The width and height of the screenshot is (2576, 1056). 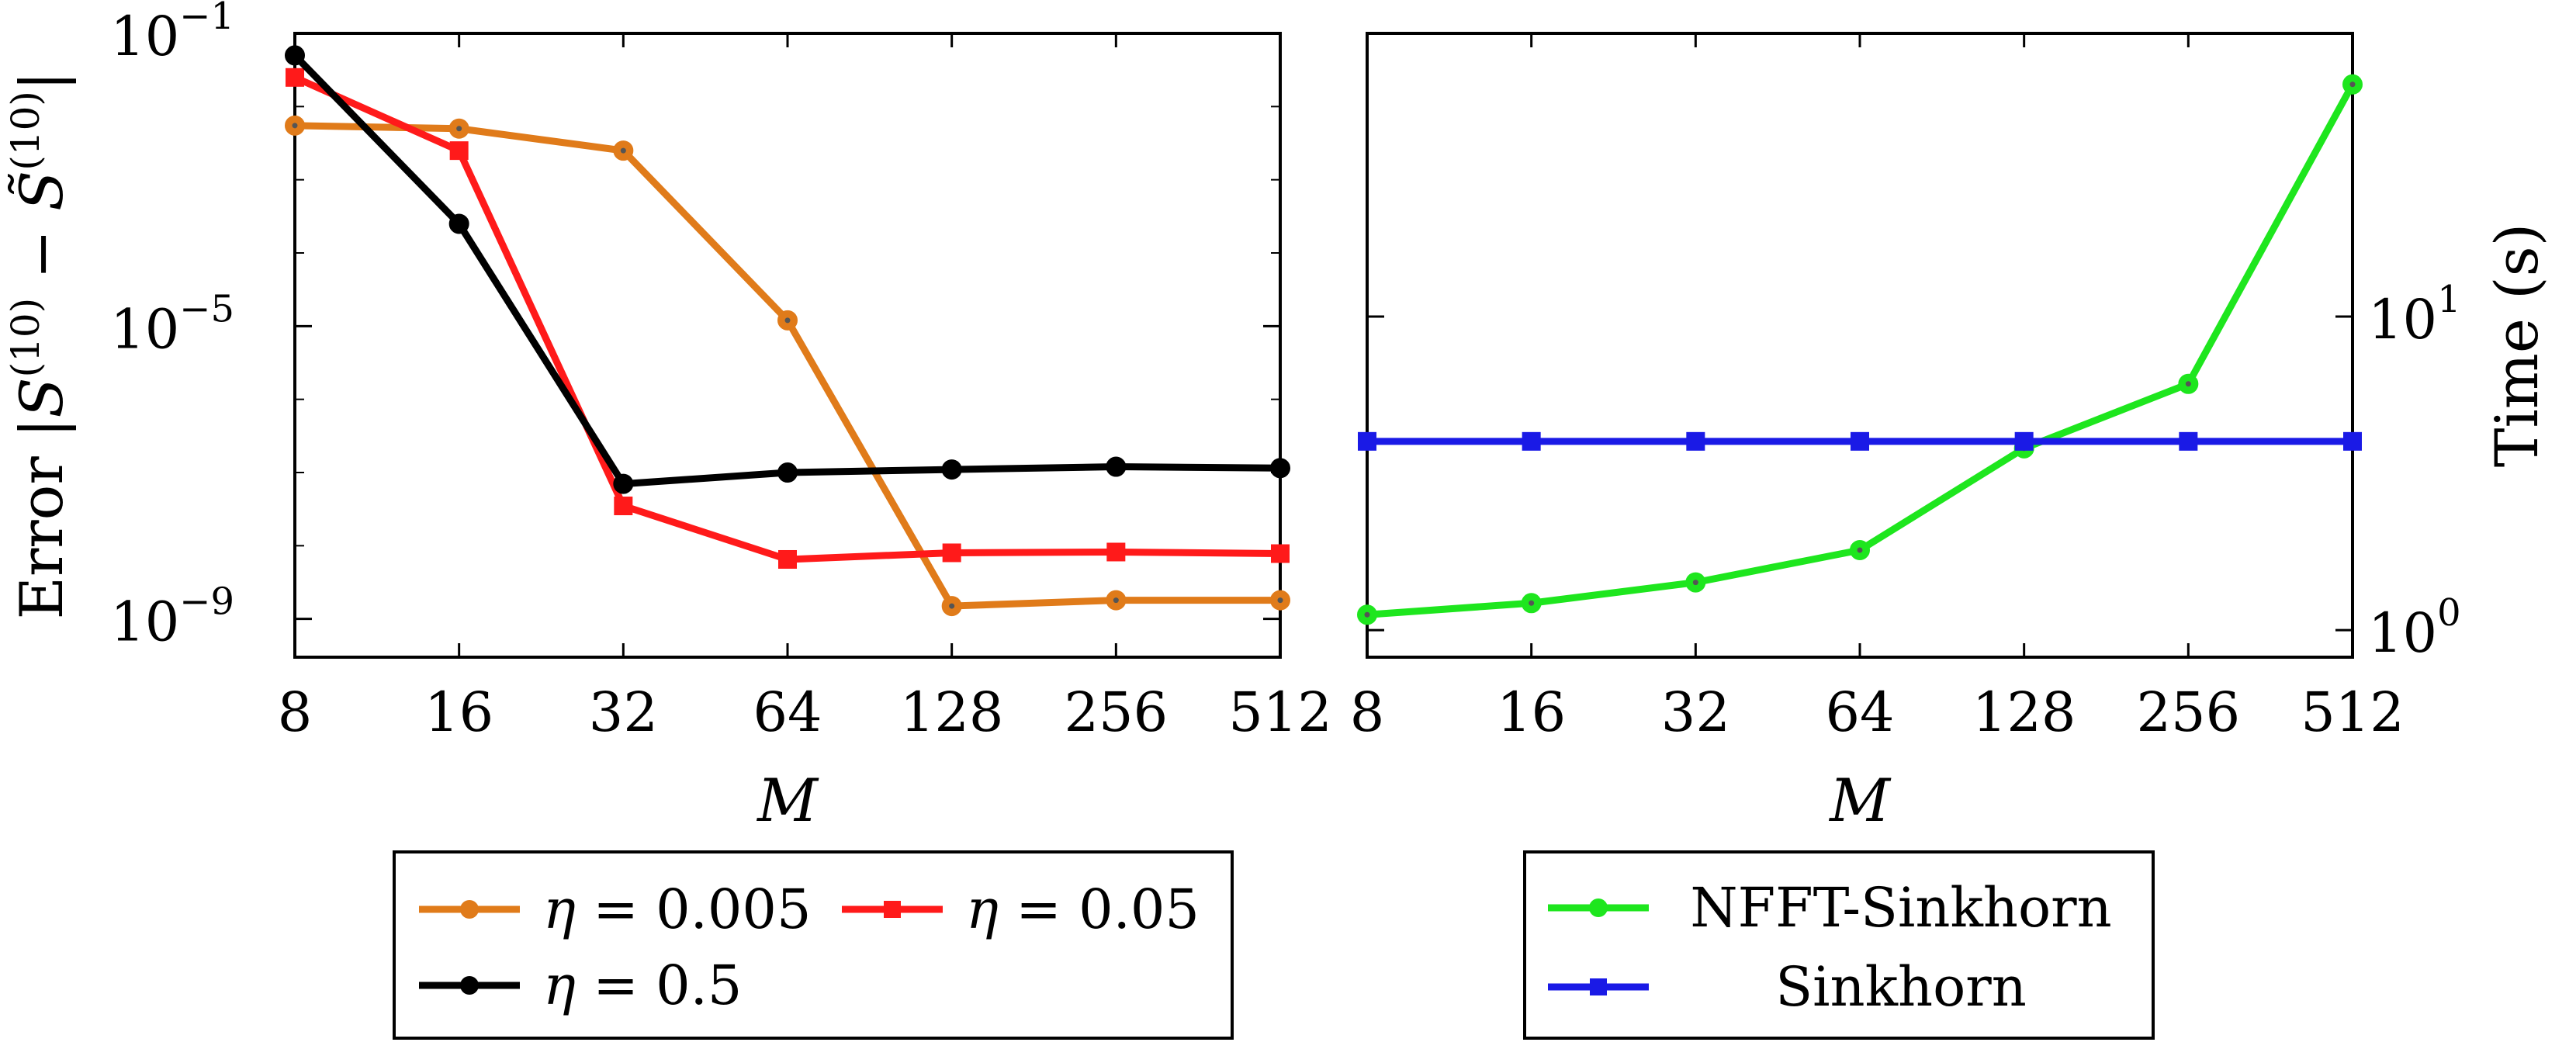 I want to click on right-legend-box, so click(x=1839, y=945).